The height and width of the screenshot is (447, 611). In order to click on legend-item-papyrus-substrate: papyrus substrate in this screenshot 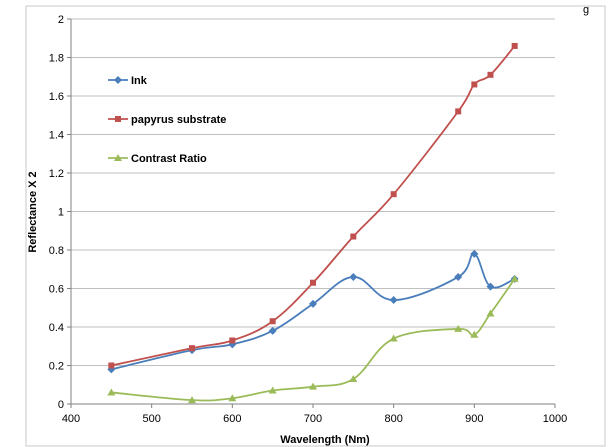, I will do `click(167, 120)`.